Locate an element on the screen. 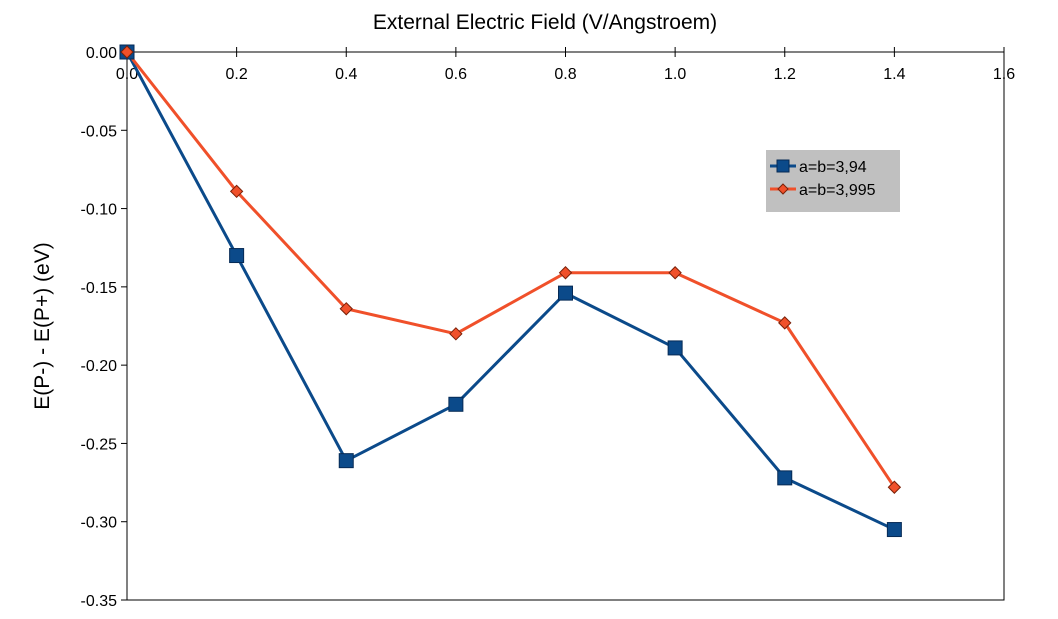  y-tick-label: -0.30 is located at coordinates (99, 523).